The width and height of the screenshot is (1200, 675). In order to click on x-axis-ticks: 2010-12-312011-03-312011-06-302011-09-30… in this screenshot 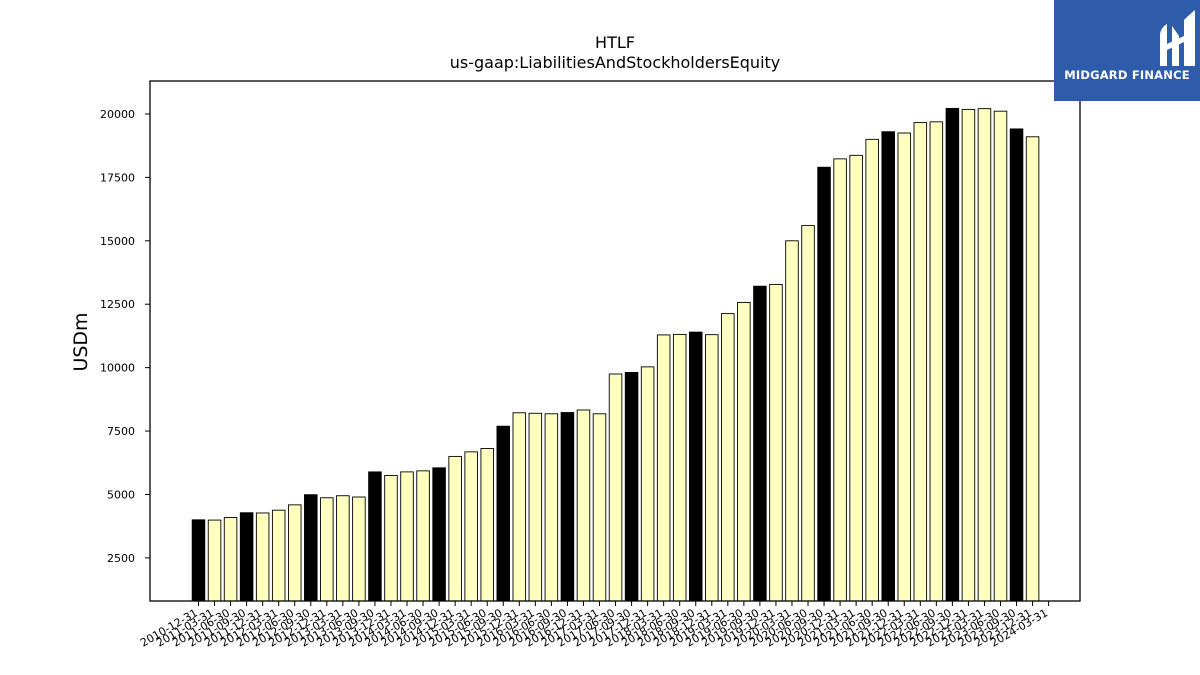, I will do `click(594, 625)`.